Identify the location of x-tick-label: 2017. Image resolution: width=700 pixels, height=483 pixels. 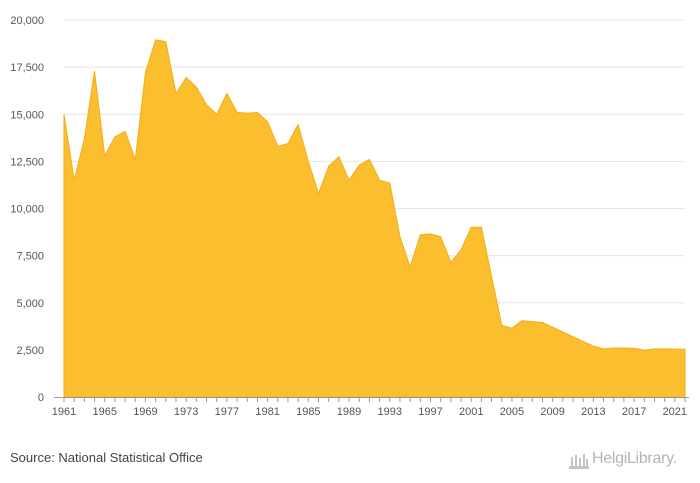
(634, 412).